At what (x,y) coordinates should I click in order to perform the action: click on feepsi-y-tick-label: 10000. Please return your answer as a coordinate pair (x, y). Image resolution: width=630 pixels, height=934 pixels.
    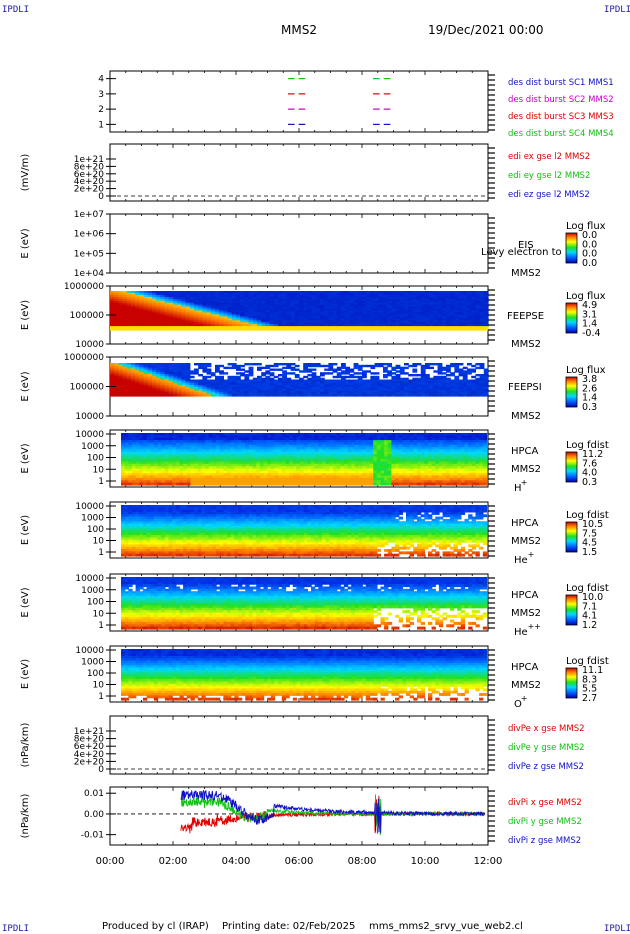
    Looking at the image, I should click on (89, 417).